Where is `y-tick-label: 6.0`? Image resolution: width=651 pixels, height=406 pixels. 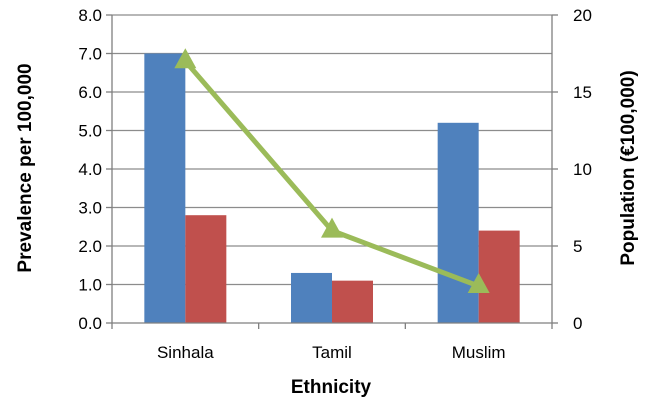 y-tick-label: 6.0 is located at coordinates (90, 92).